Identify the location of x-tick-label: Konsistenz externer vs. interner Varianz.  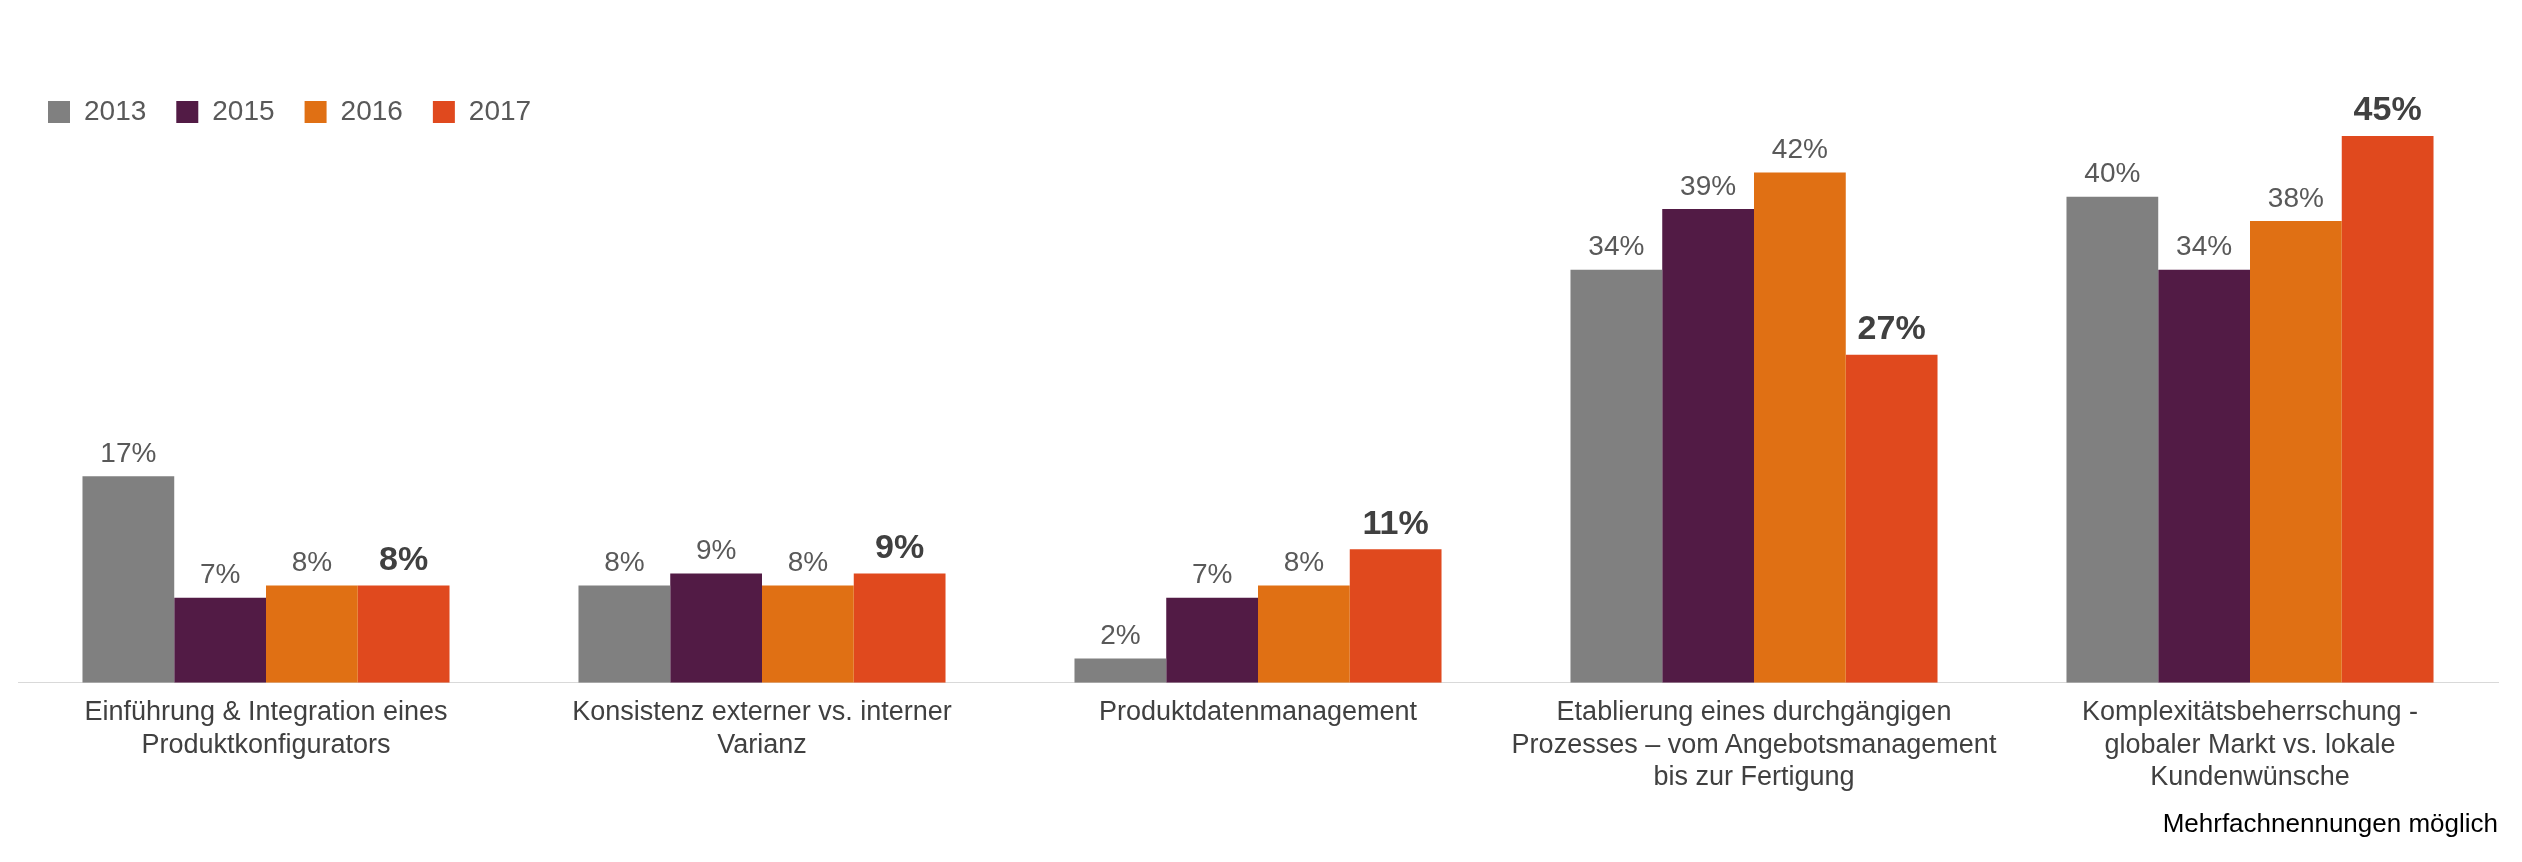
(762, 727).